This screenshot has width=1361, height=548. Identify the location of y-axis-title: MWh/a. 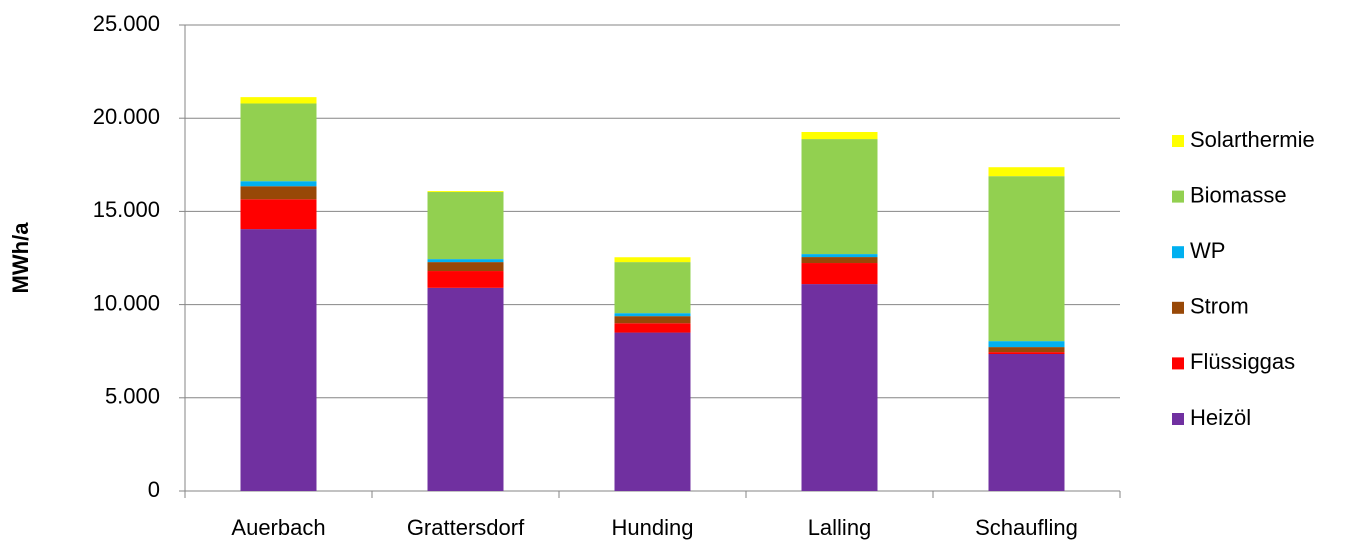
(20, 258).